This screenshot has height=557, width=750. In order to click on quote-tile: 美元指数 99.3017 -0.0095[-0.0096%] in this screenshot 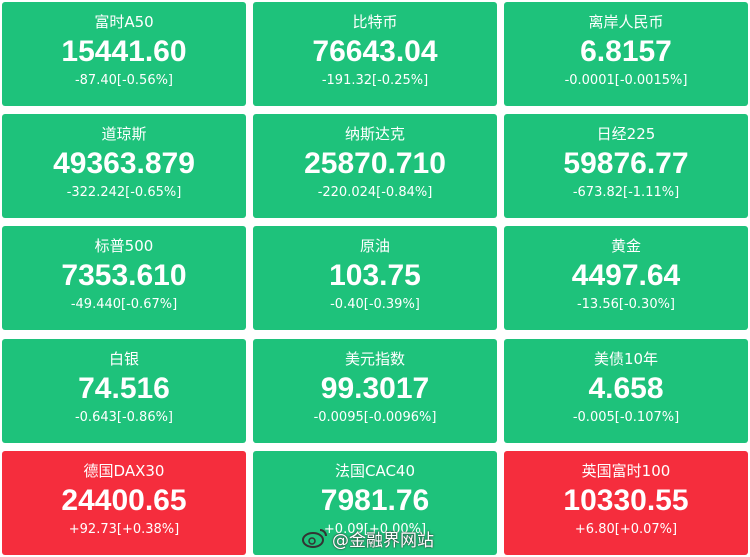, I will do `click(375, 390)`.